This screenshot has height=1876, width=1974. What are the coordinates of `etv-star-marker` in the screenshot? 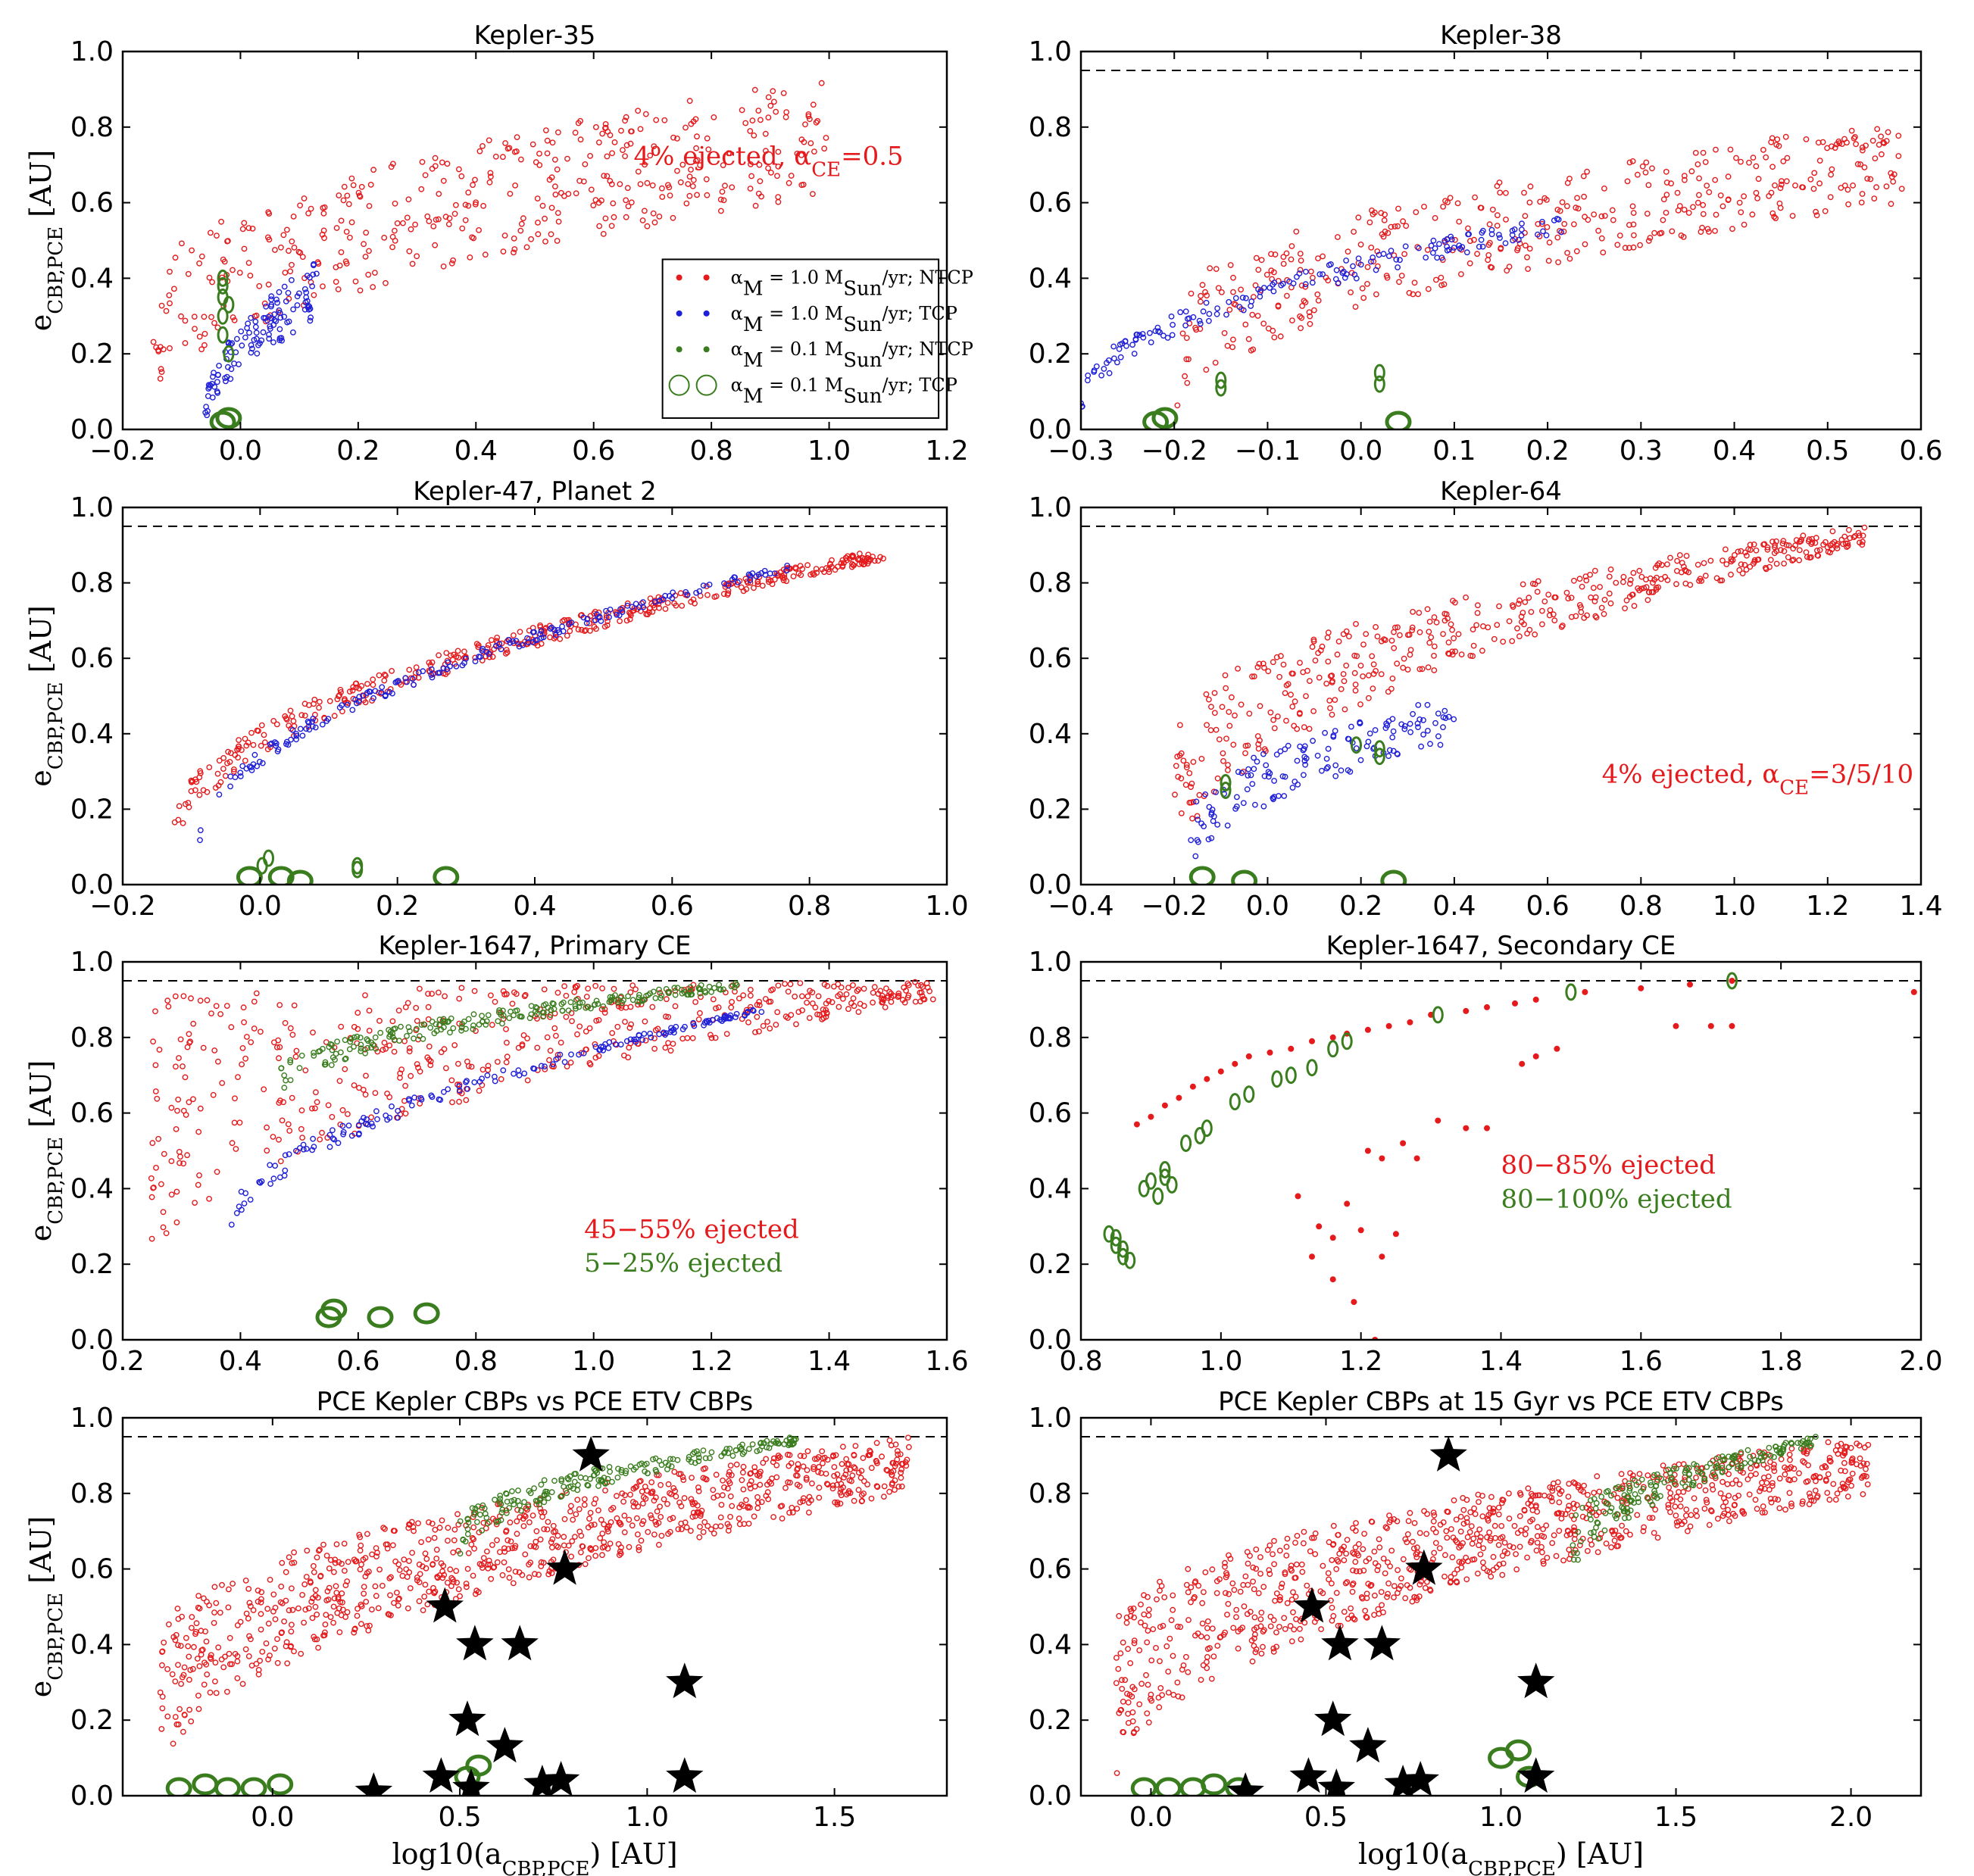 It's located at (475, 1643).